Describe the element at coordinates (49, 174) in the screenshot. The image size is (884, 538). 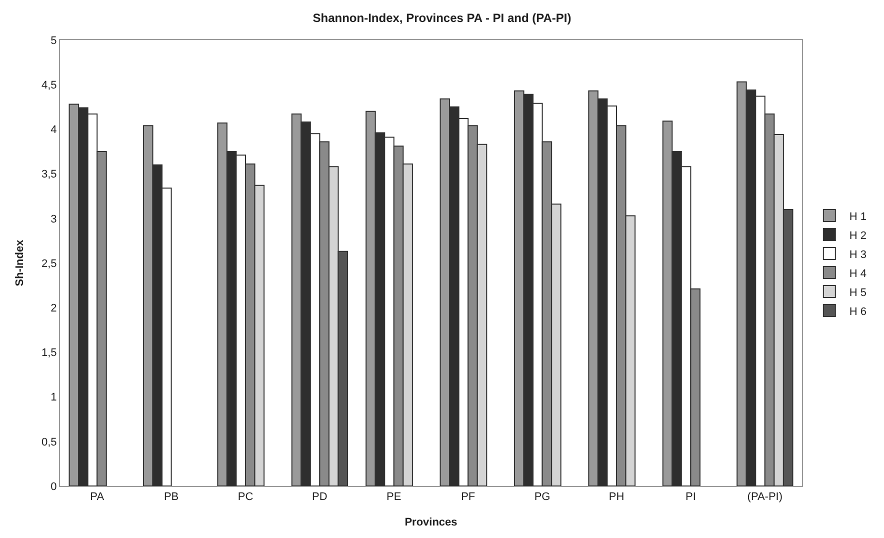
I see `y-tick-label: 3,5` at that location.